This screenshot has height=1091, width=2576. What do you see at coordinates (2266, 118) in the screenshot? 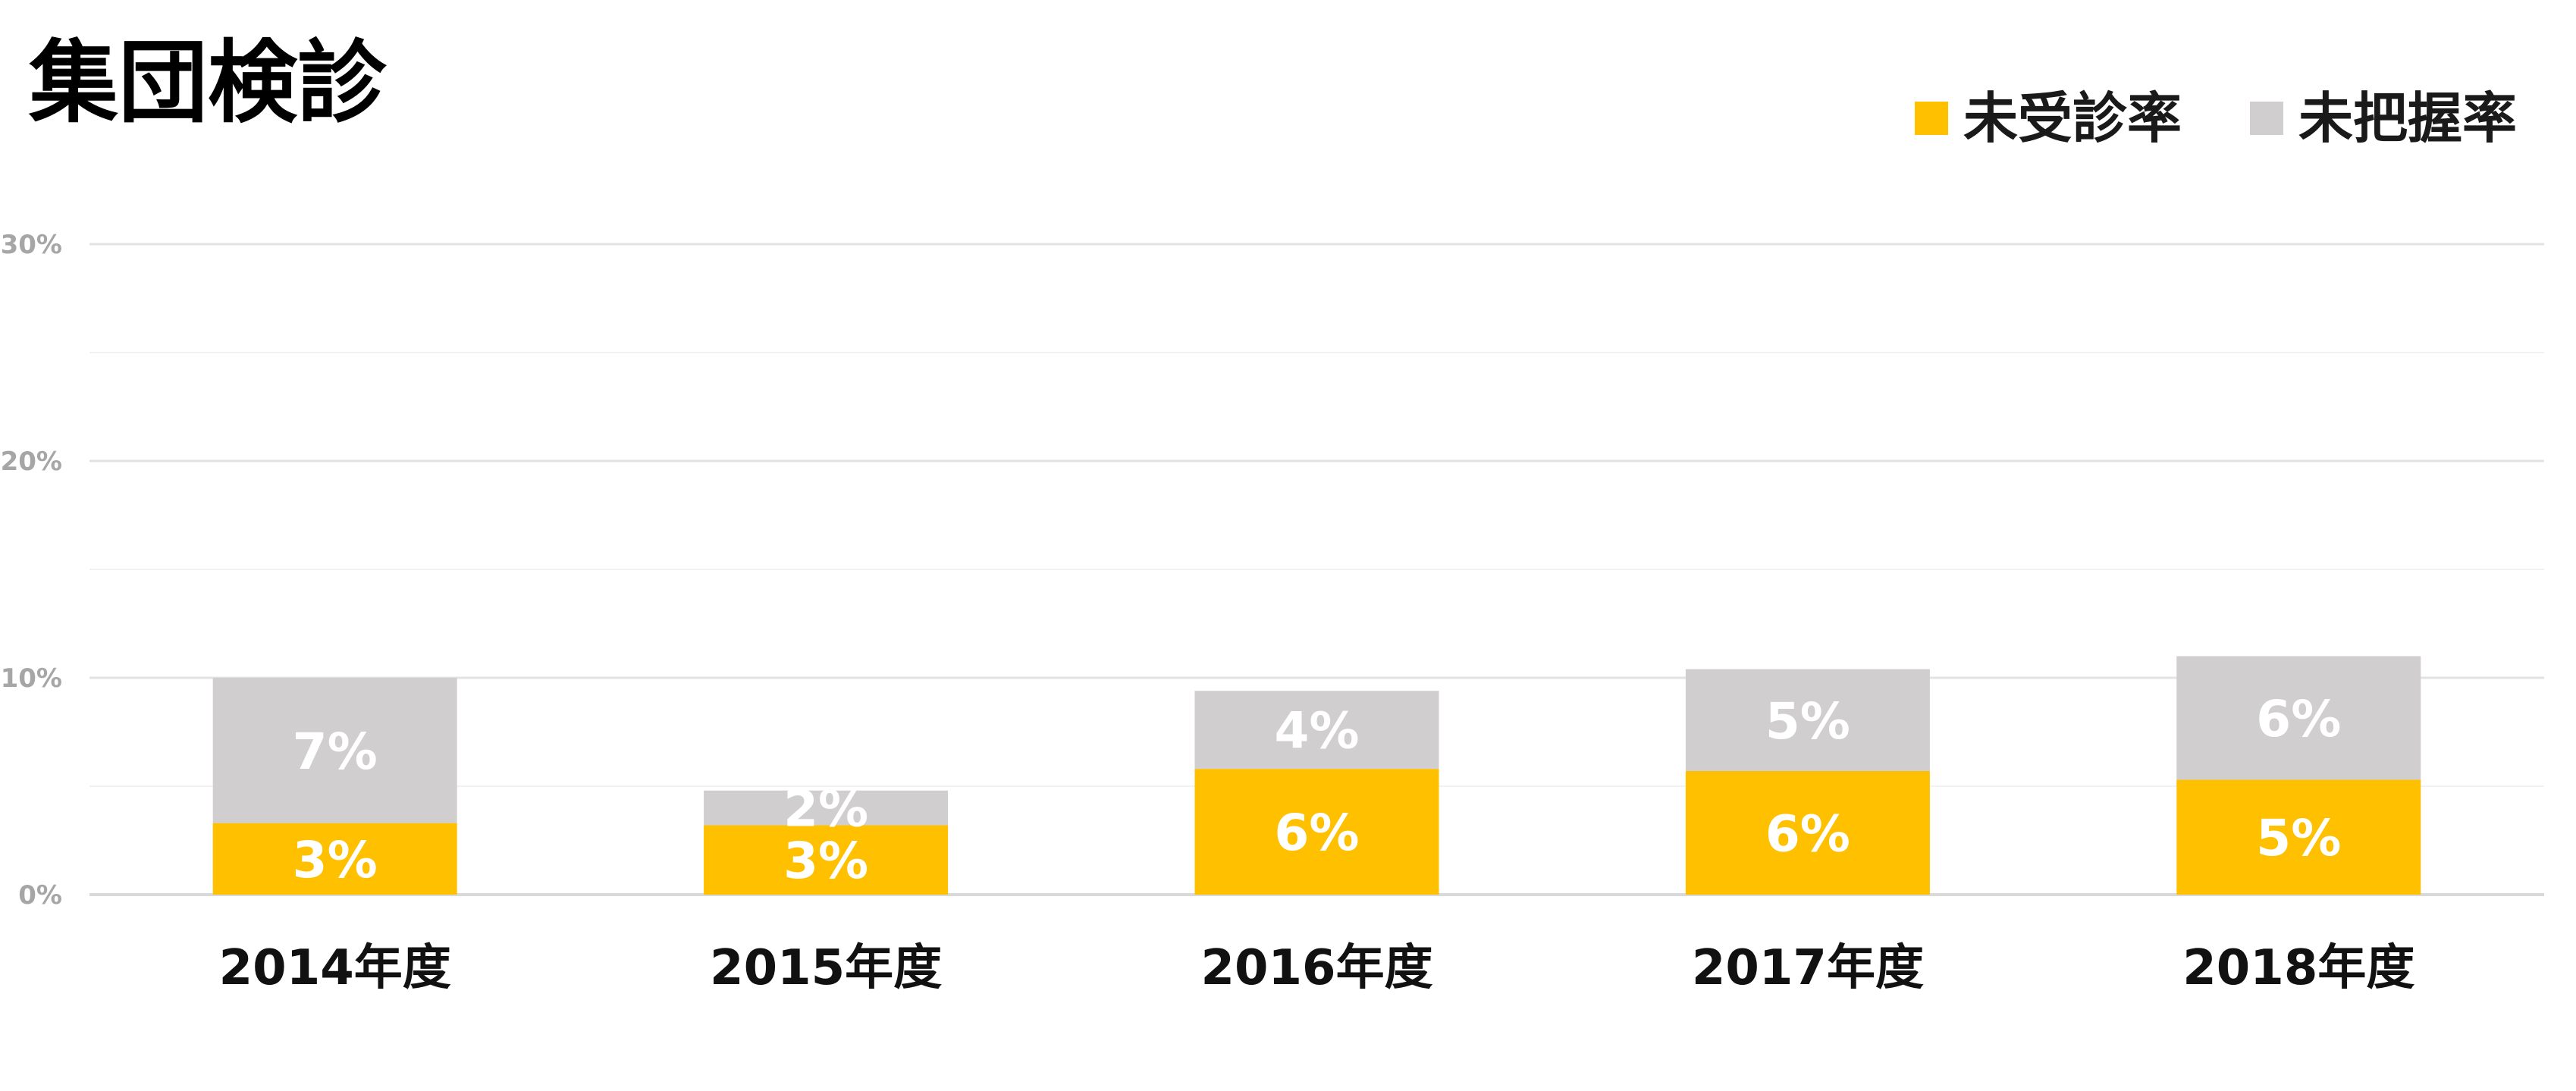
I see `legend-swatch-unknown` at bounding box center [2266, 118].